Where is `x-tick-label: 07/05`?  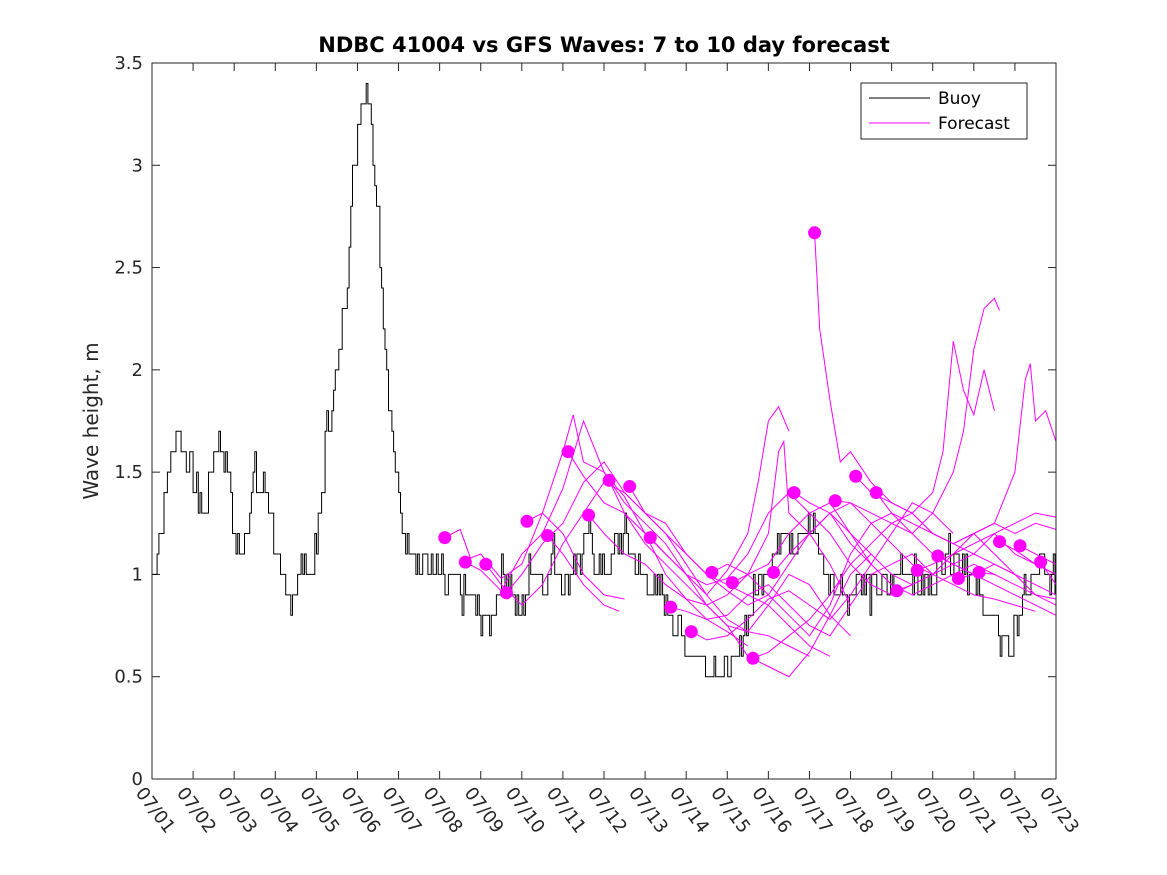
x-tick-label: 07/05 is located at coordinates (319, 810).